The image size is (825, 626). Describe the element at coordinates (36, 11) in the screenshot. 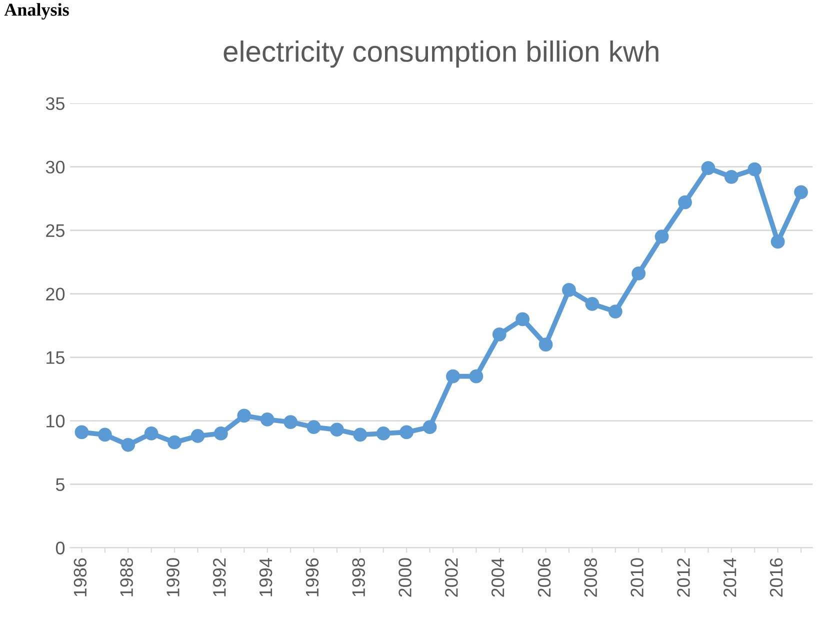

I see `text: Analysis` at that location.